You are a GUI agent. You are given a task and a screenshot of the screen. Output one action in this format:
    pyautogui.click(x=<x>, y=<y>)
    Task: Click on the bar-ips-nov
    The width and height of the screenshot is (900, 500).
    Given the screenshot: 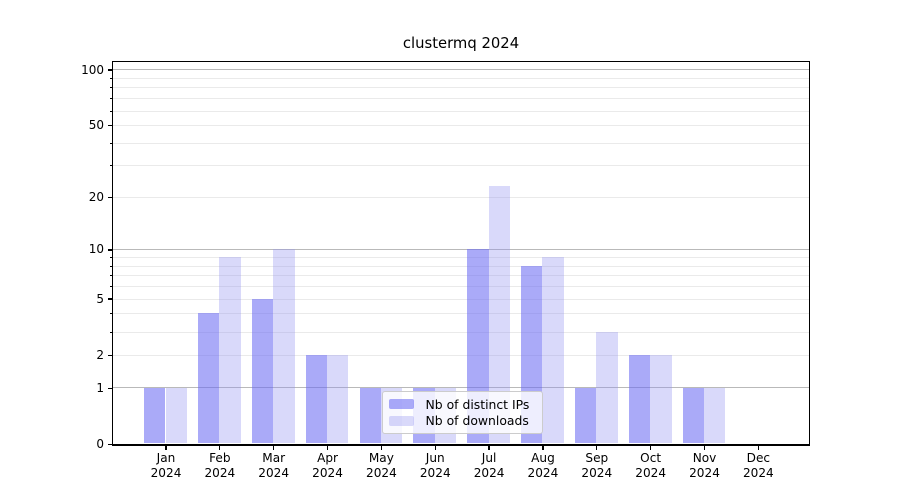 What is the action you would take?
    pyautogui.click(x=693, y=415)
    